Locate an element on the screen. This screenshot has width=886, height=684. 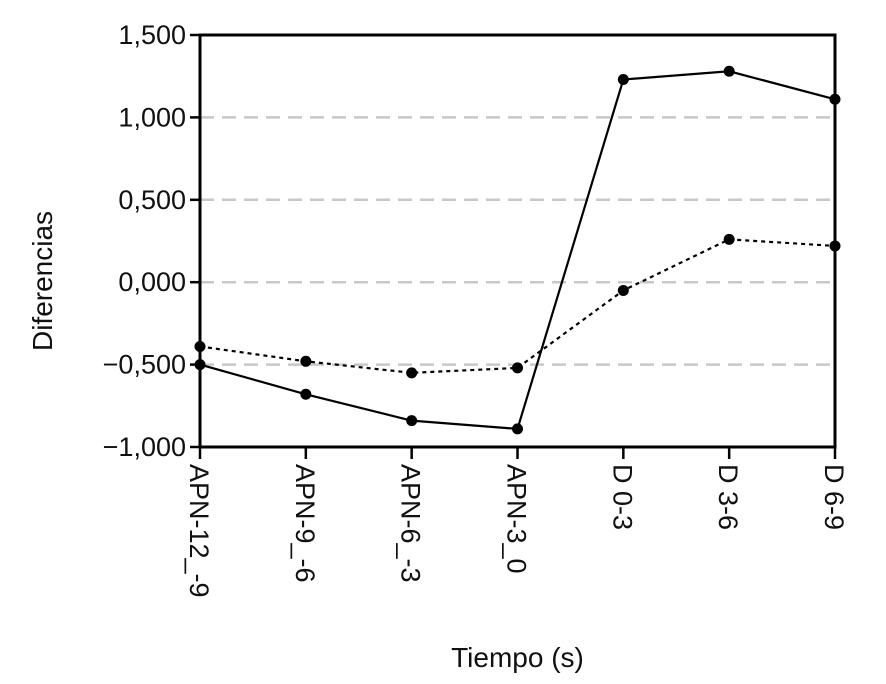
y-axis-title: Diferencias is located at coordinates (42, 281).